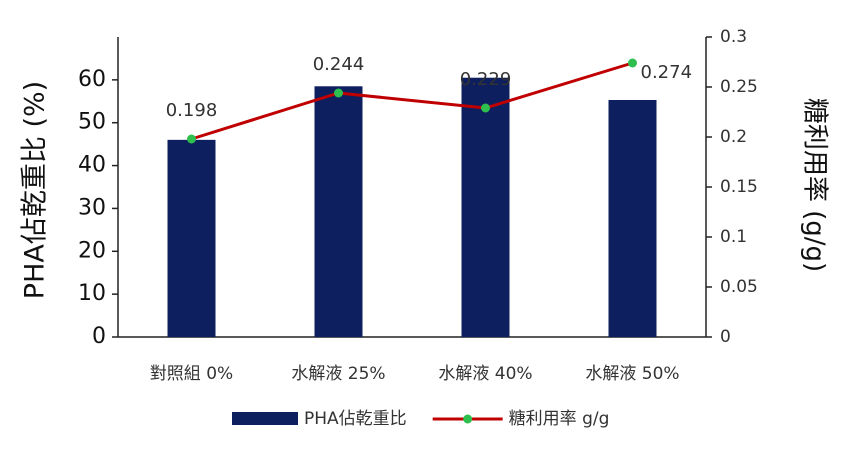 The image size is (858, 451). I want to click on y-tick-label: 30, so click(92, 207).